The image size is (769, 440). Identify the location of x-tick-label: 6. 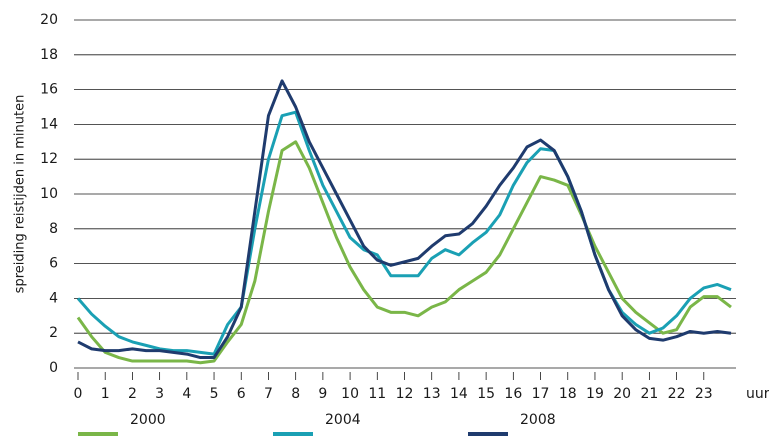
(241, 394).